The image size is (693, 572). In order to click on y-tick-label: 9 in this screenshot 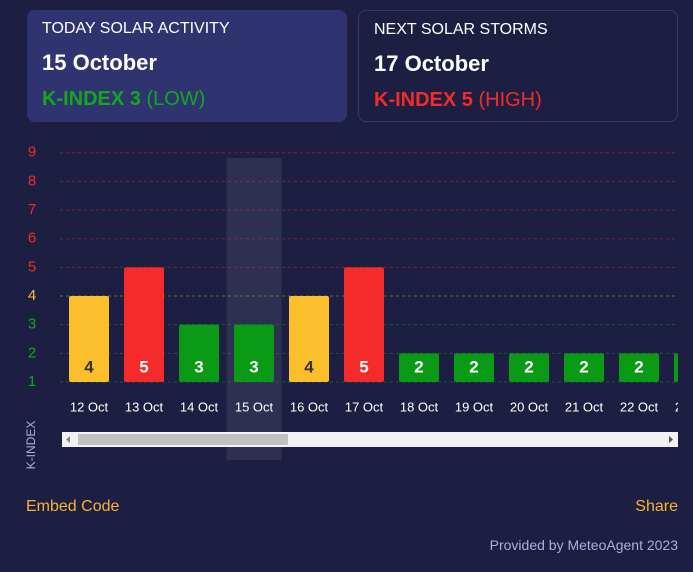, I will do `click(32, 152)`.